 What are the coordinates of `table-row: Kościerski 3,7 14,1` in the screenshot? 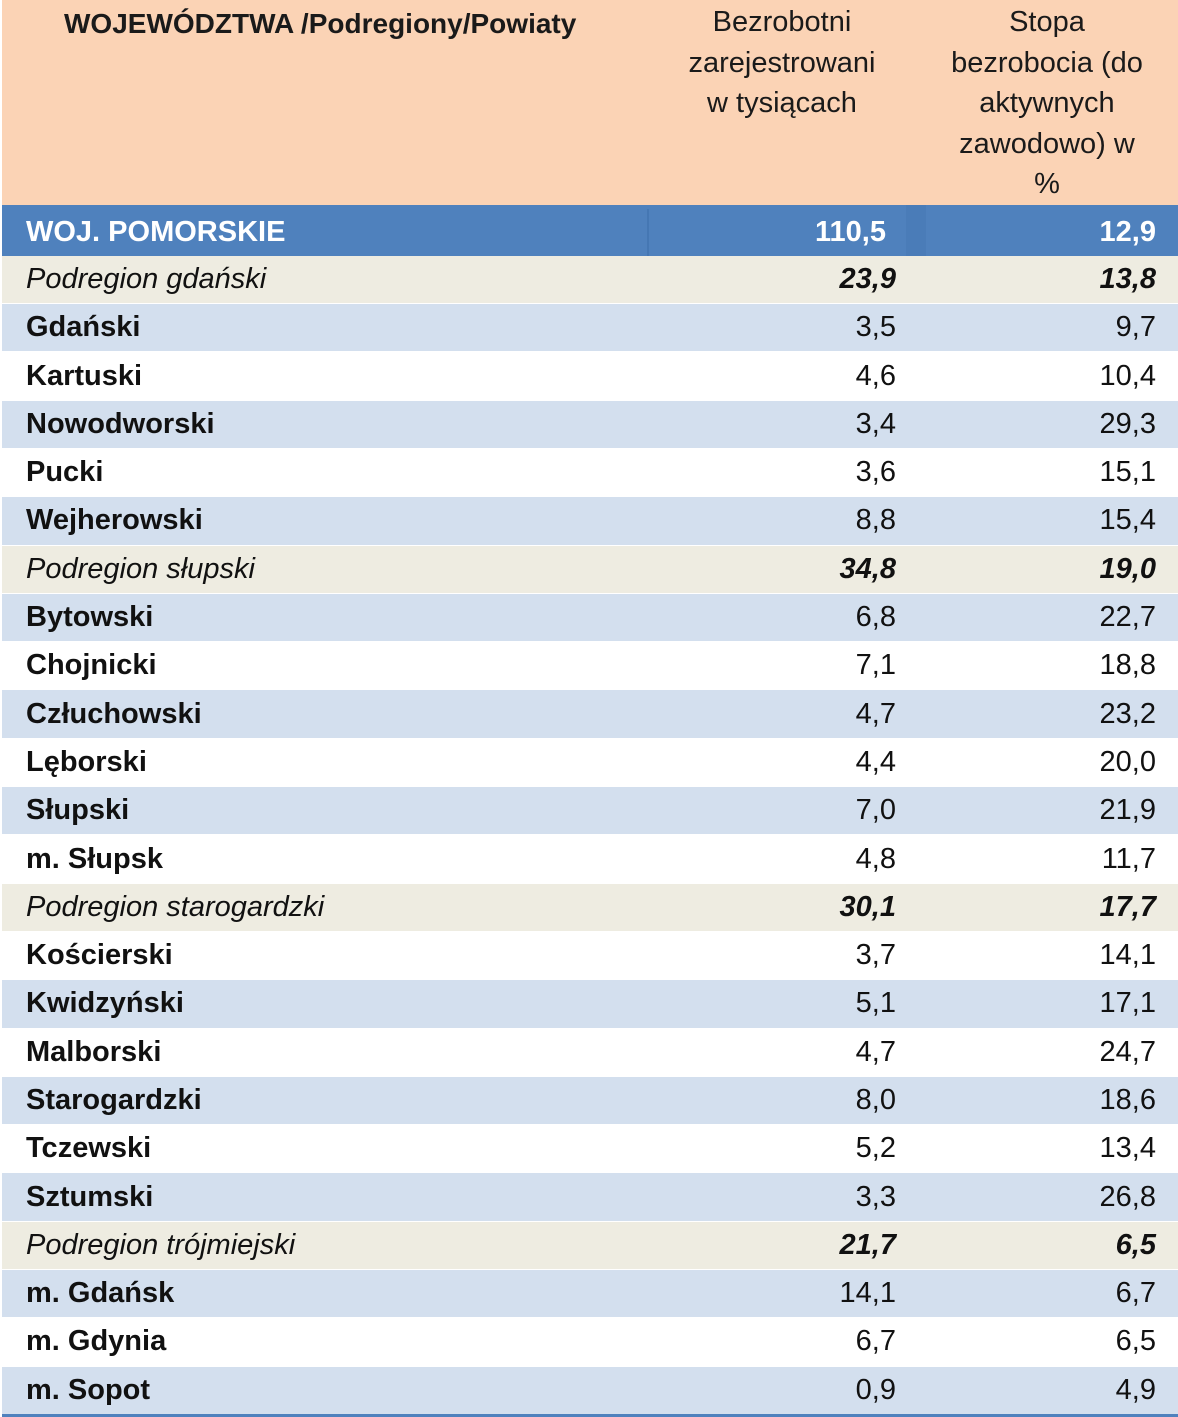 It's located at (590, 956).